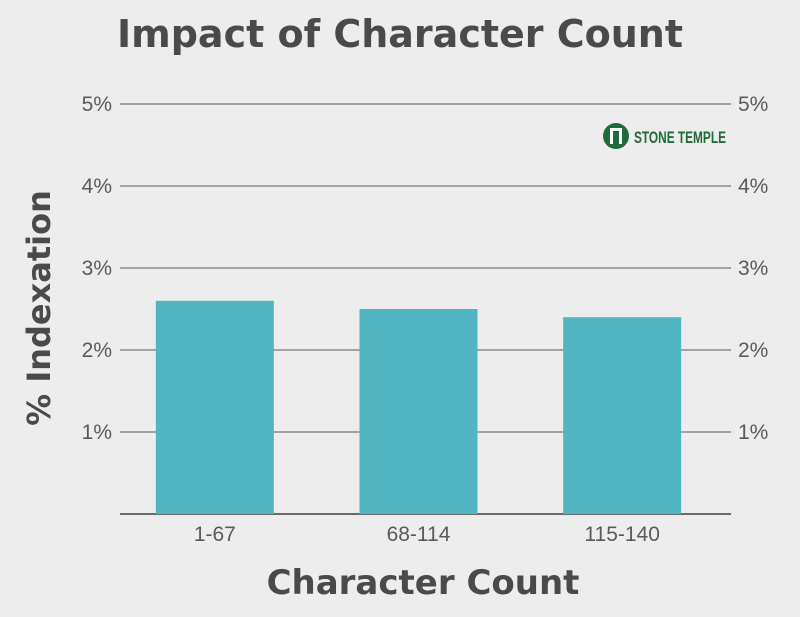  Describe the element at coordinates (622, 534) in the screenshot. I see `x-tick-label: 115-140` at that location.